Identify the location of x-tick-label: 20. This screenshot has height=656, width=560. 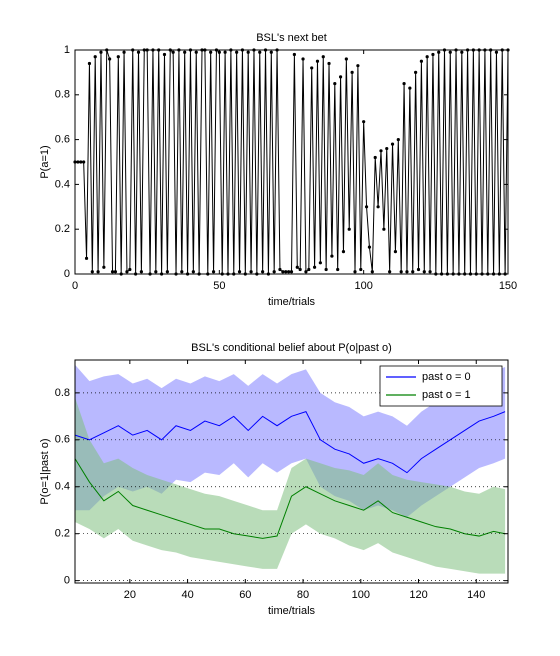
(130, 595).